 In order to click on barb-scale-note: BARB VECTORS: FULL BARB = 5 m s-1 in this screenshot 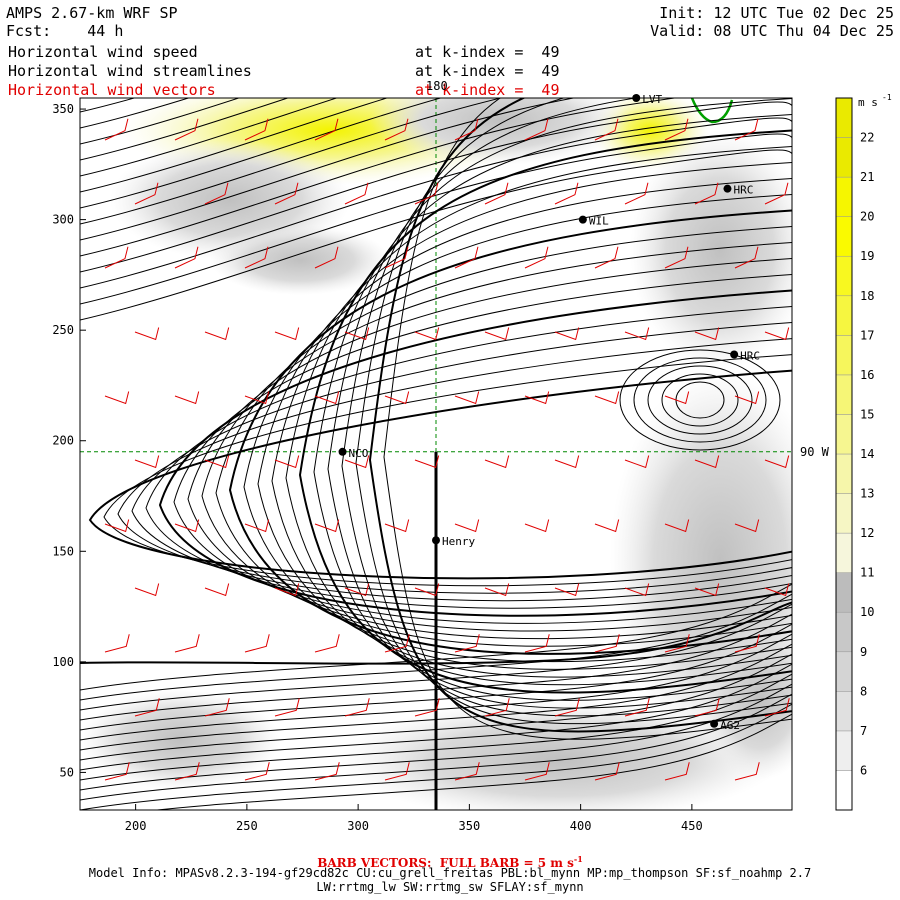, I will do `click(450, 861)`.